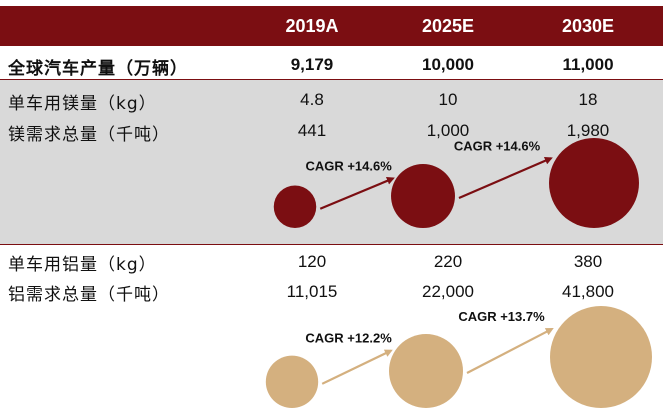  I want to click on cell-production-2025: 10,000, so click(448, 64).